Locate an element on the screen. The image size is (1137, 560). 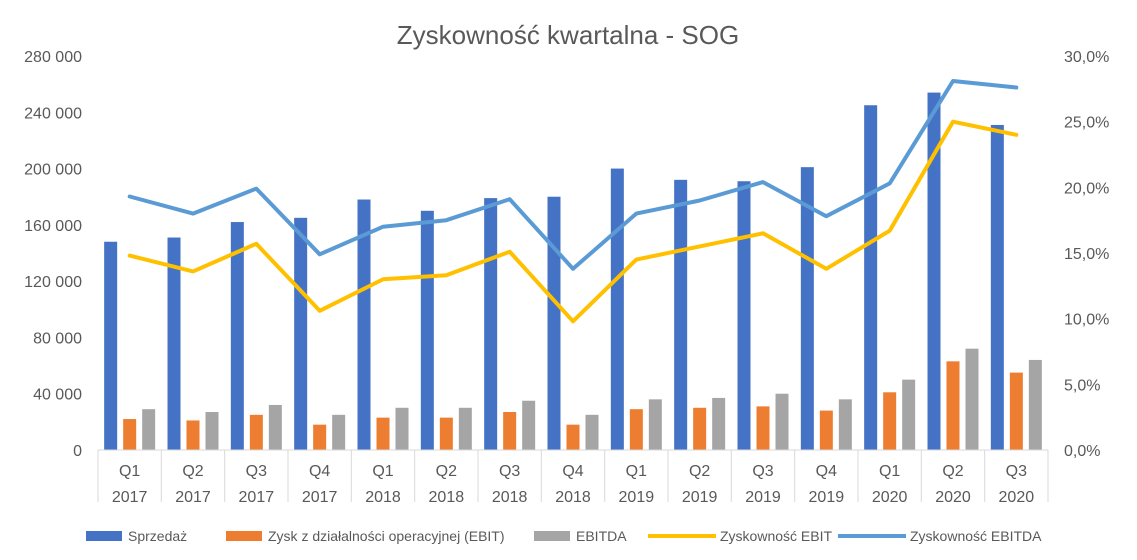
y-right-tick-label: 15,0% is located at coordinates (1086, 254).